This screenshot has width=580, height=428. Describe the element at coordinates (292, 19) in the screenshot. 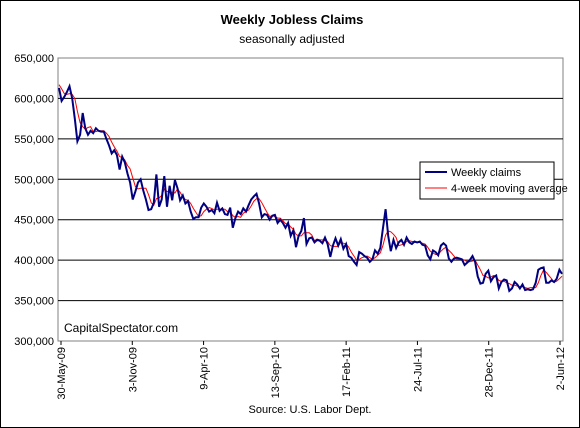

I see `chart-title: Weekly Jobless Claims` at that location.